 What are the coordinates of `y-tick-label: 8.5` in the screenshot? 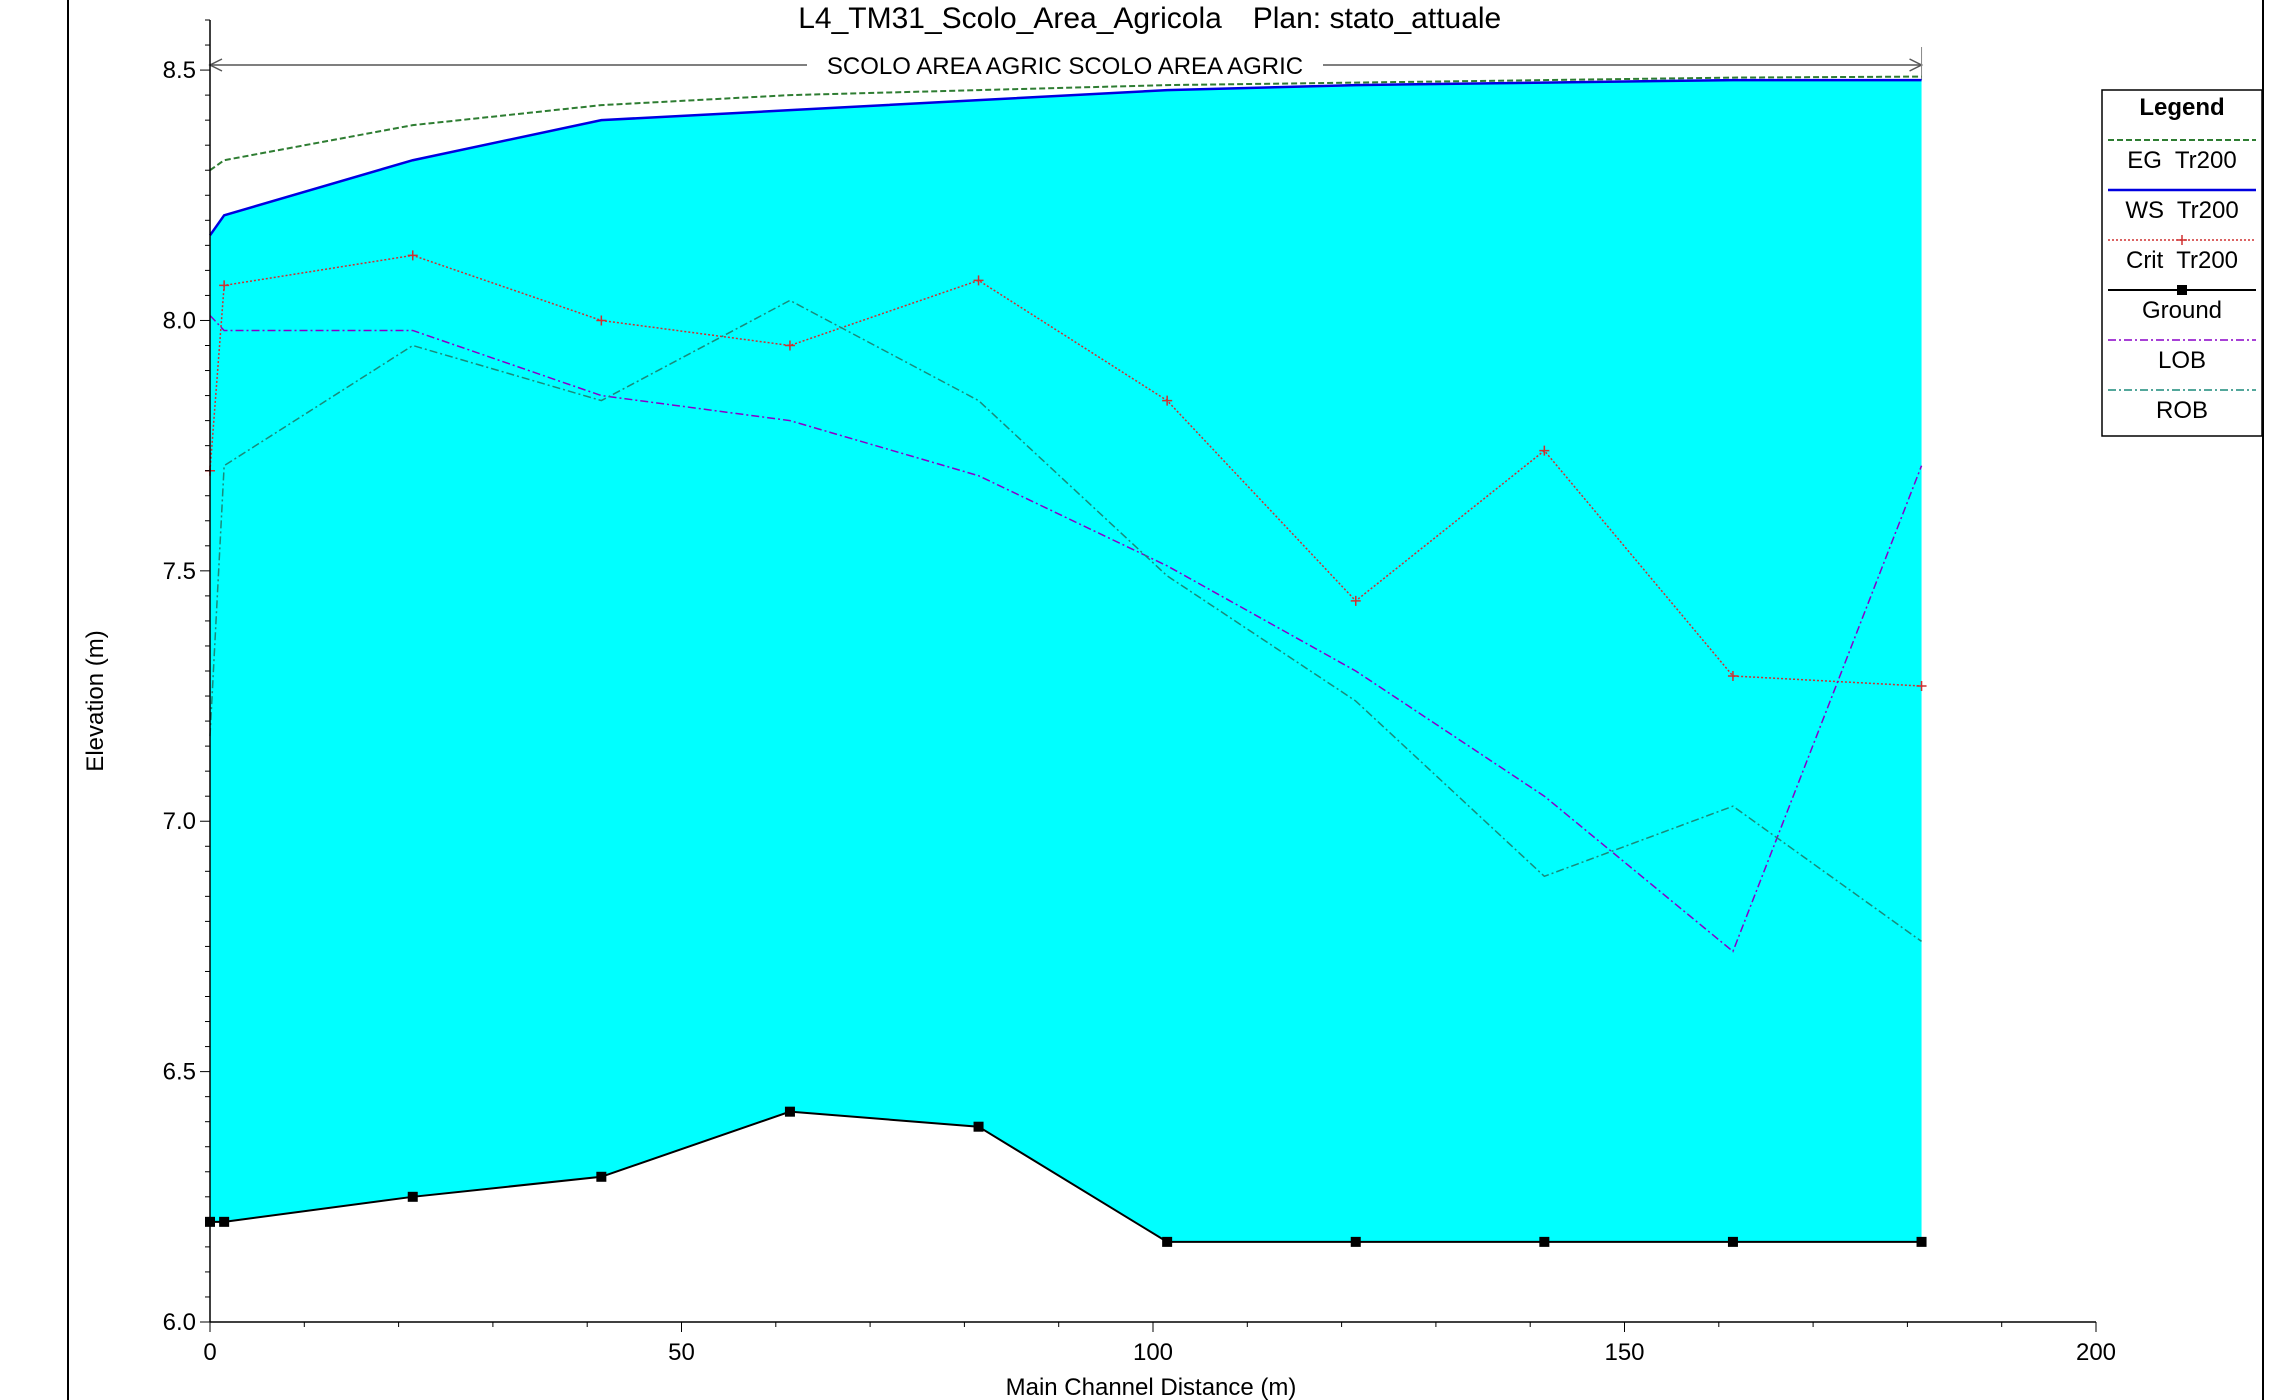 It's located at (179, 70).